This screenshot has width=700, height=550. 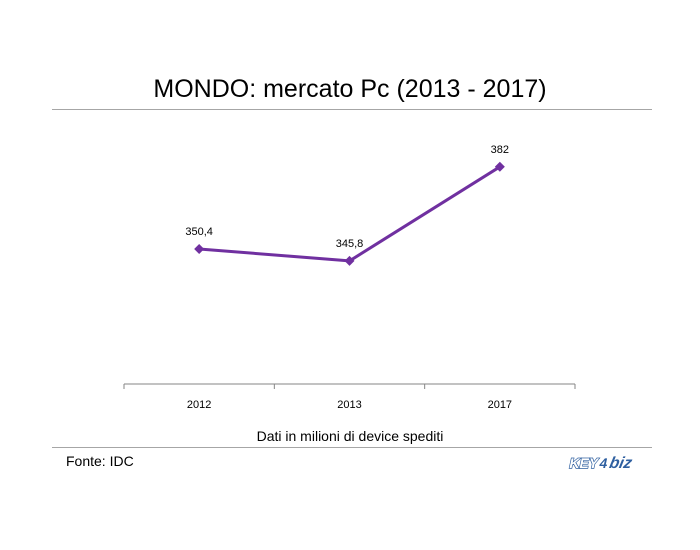 I want to click on key4biz-logo: KEY 4 biz, so click(x=600, y=463).